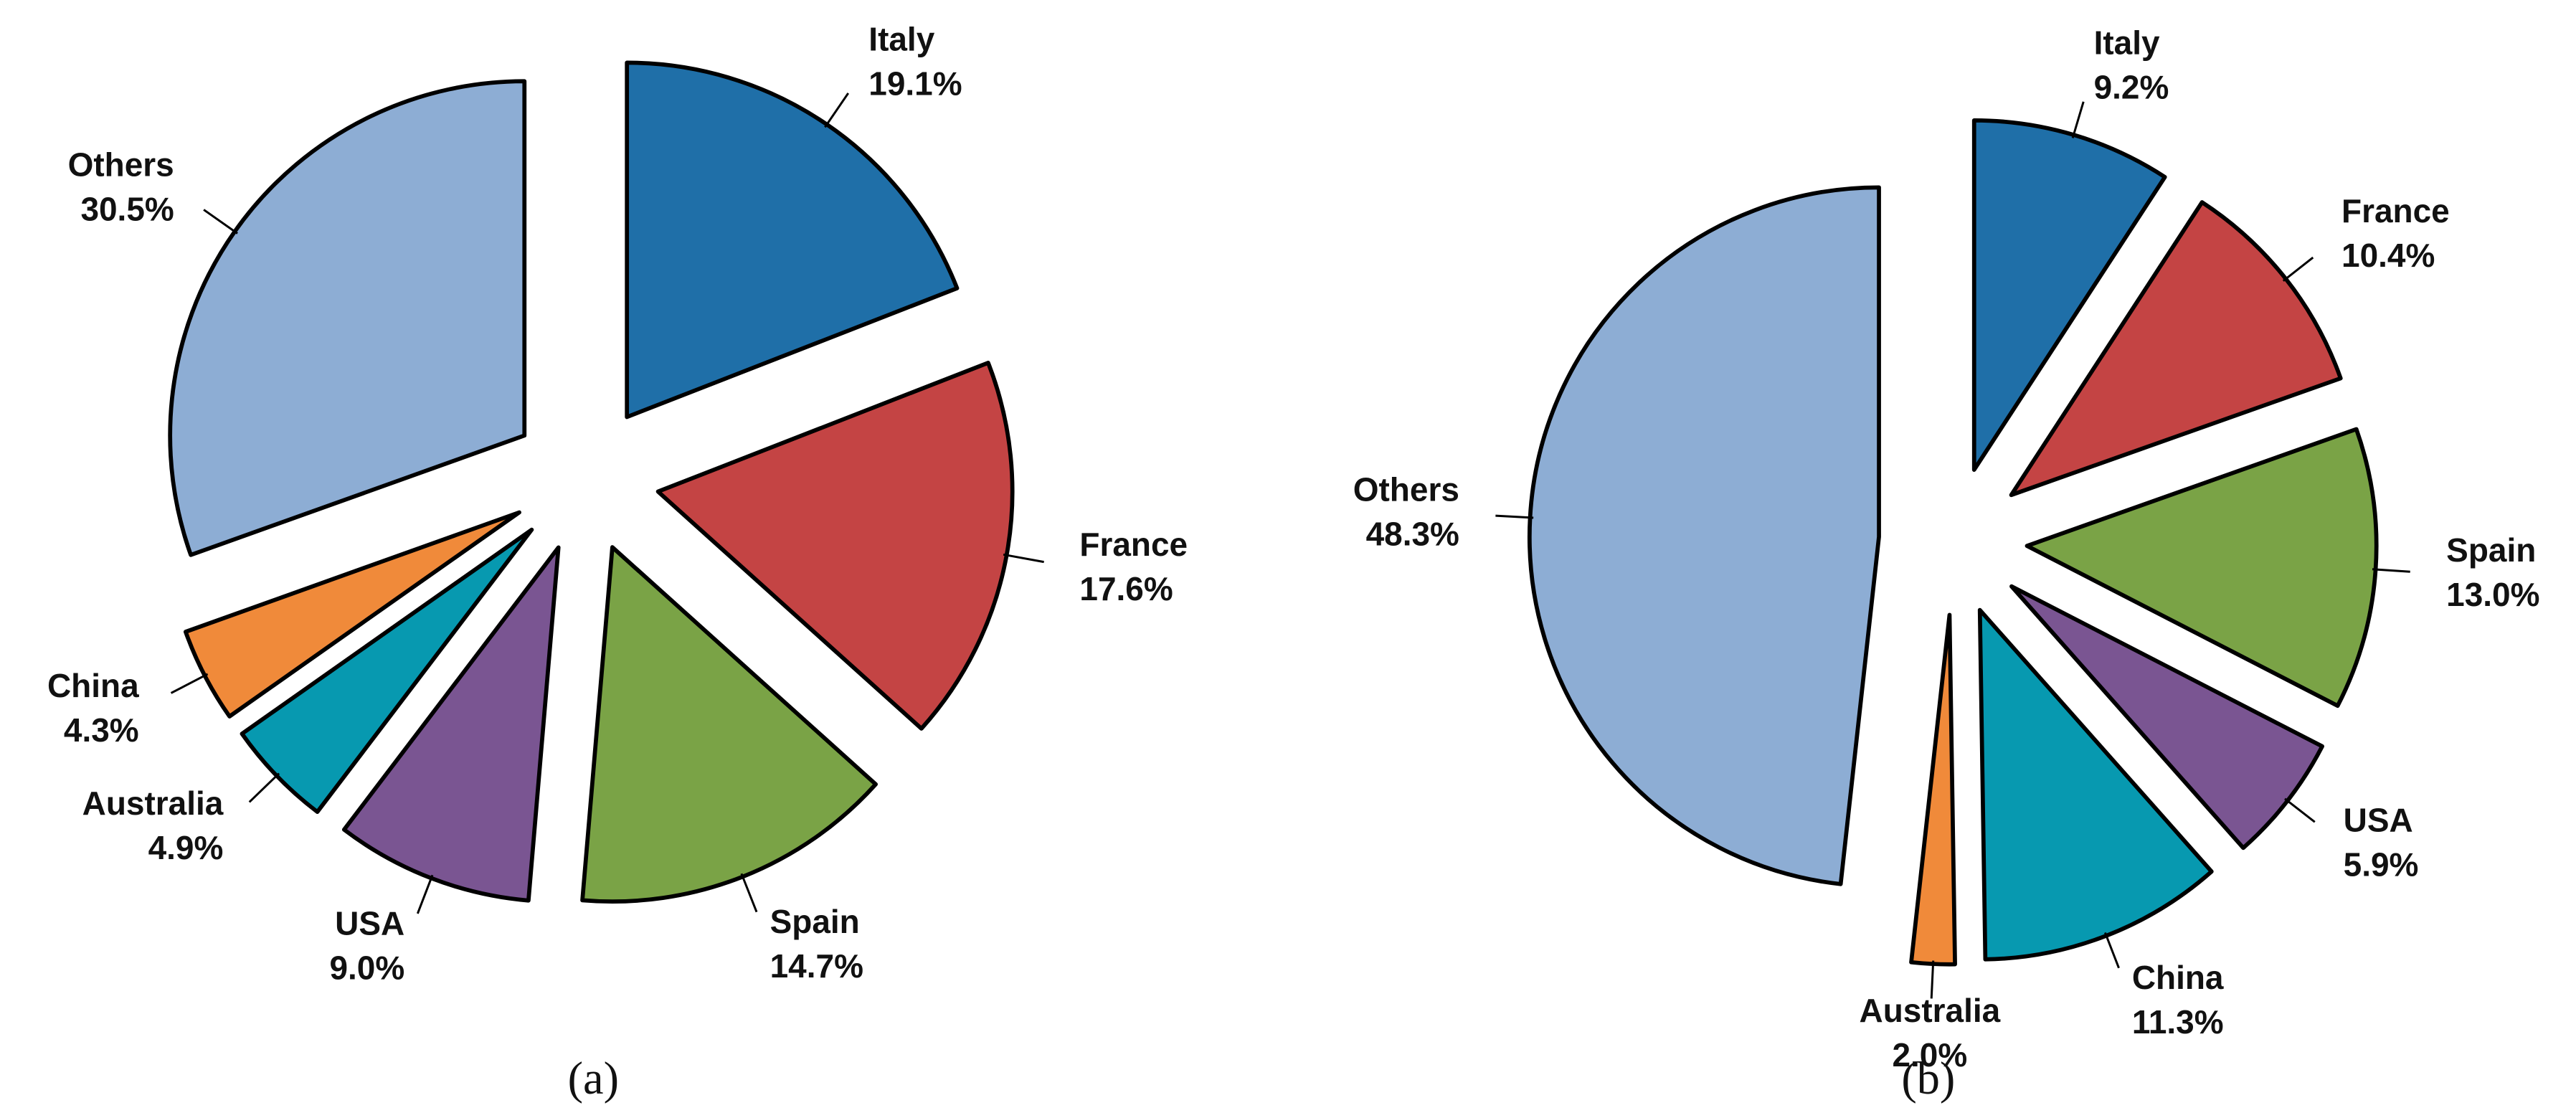  Describe the element at coordinates (101, 730) in the screenshot. I see `value-label: 4.3%` at that location.